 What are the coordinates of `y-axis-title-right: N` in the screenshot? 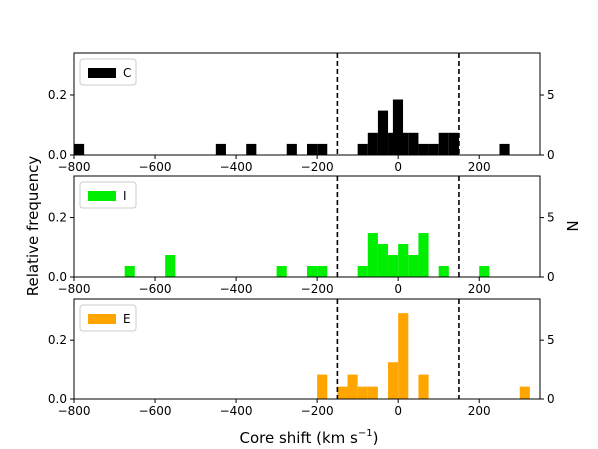 It's located at (572, 225).